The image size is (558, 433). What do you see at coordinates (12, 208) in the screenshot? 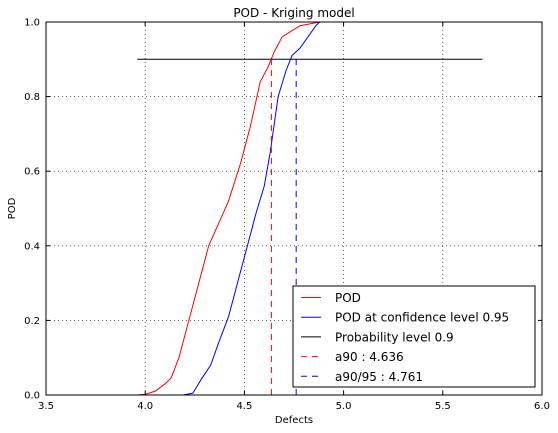
I see `y-axis-title: POD` at bounding box center [12, 208].